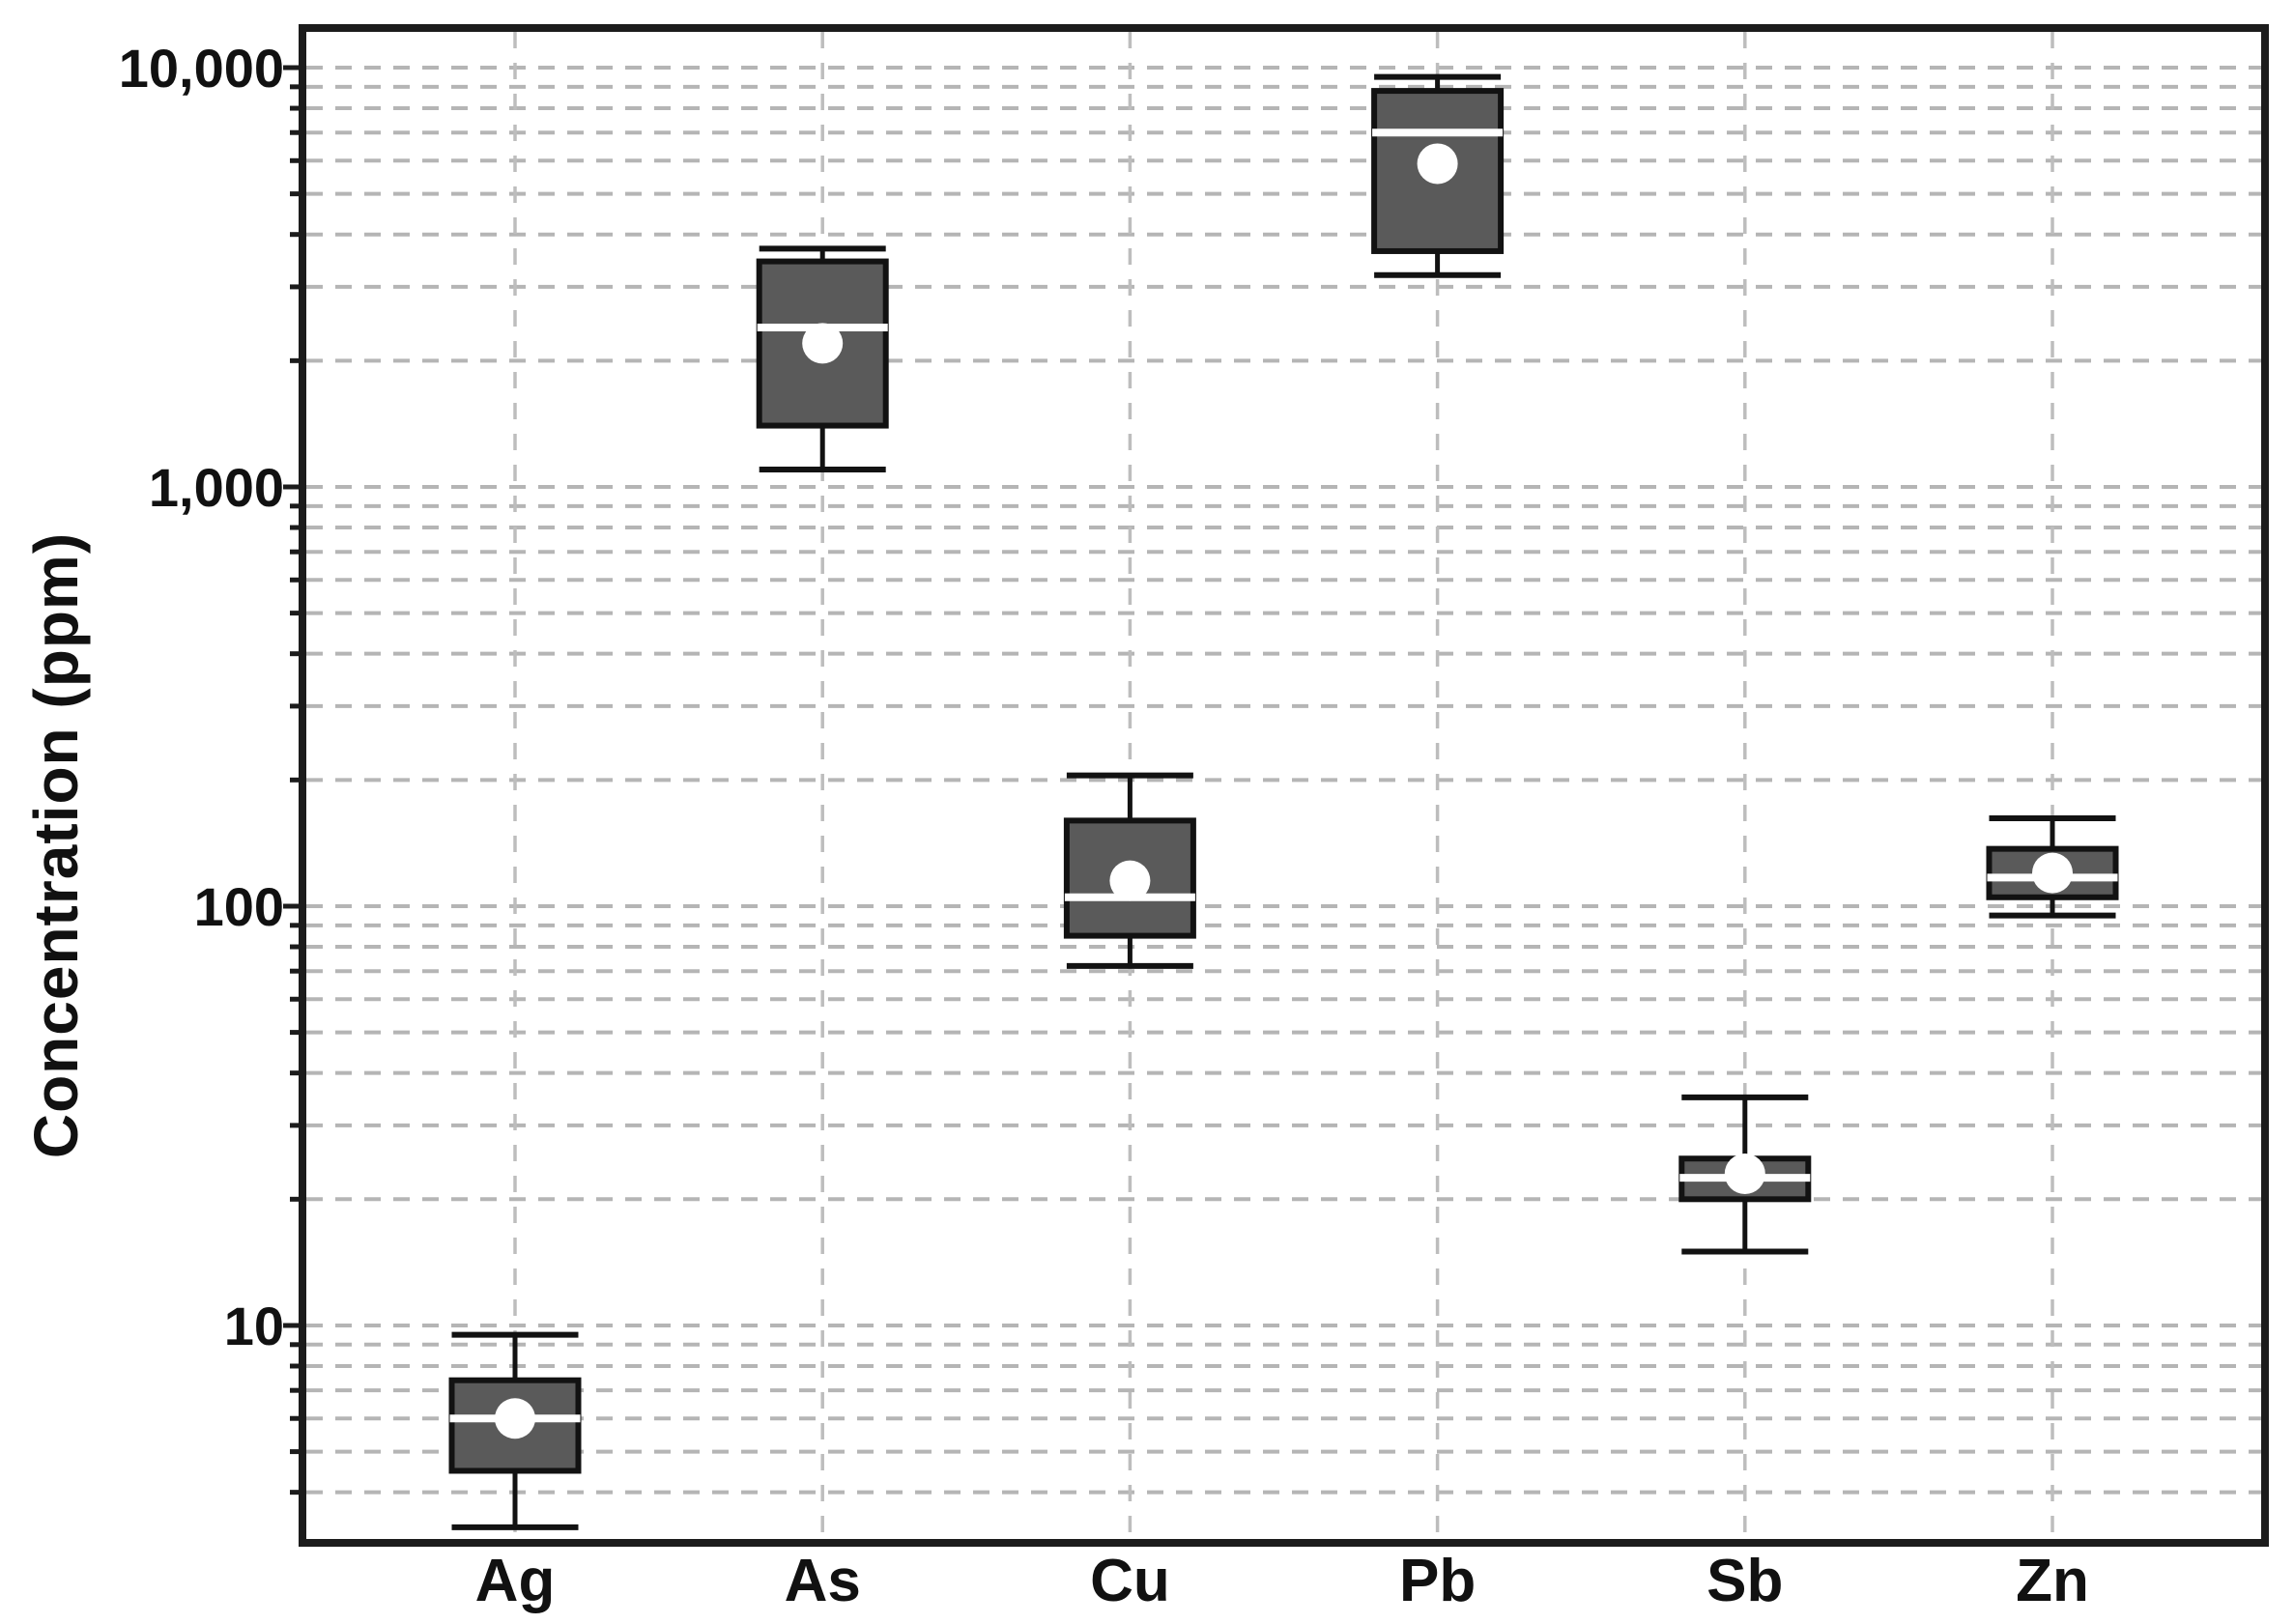  I want to click on x-category-label: Sb, so click(1745, 1581).